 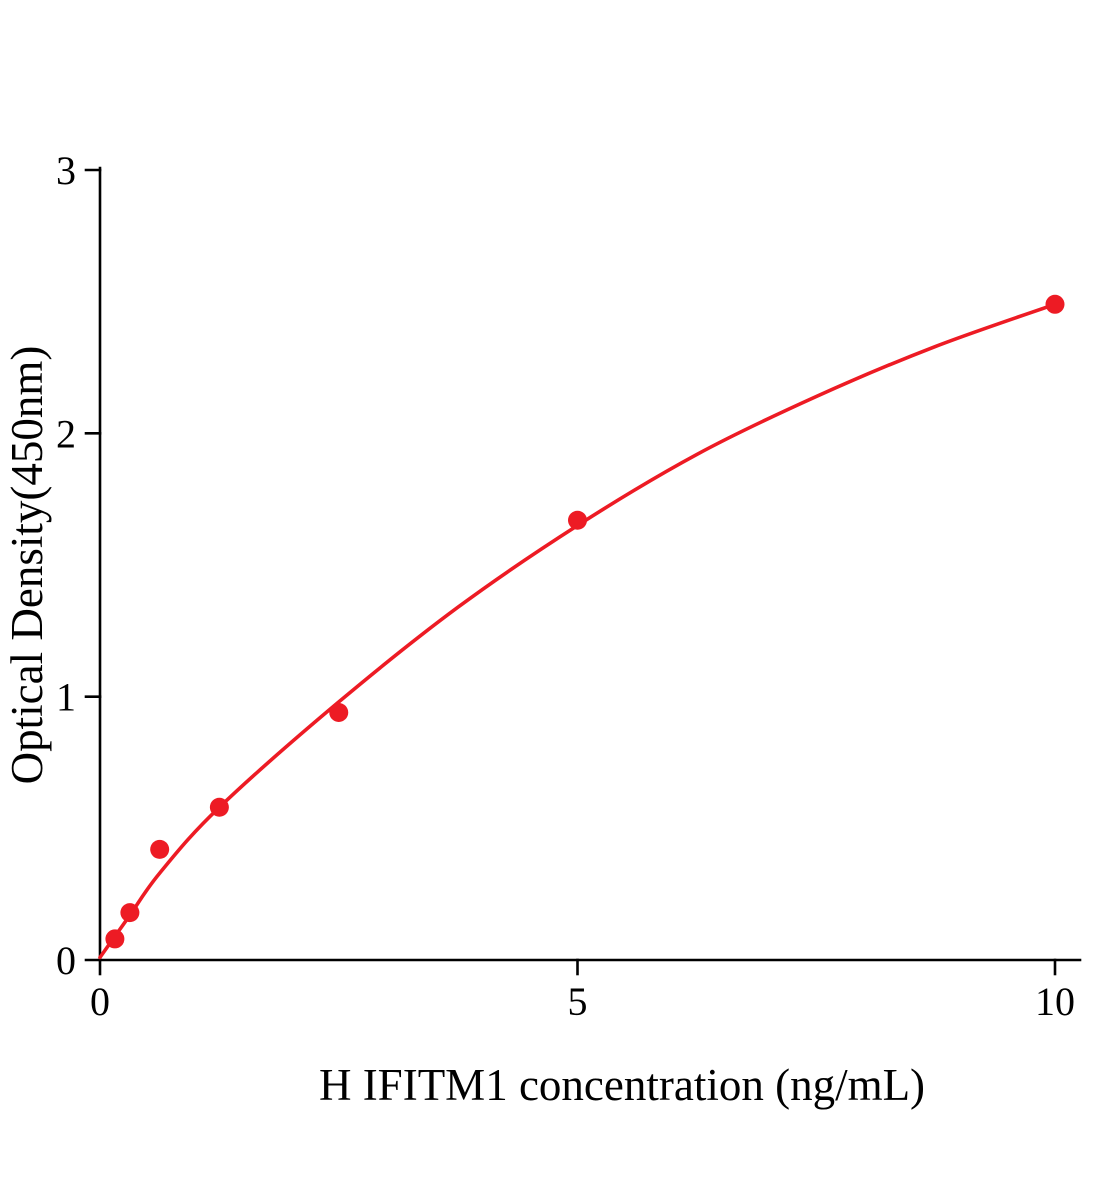 I want to click on y-tick-label: 3, so click(x=66, y=170).